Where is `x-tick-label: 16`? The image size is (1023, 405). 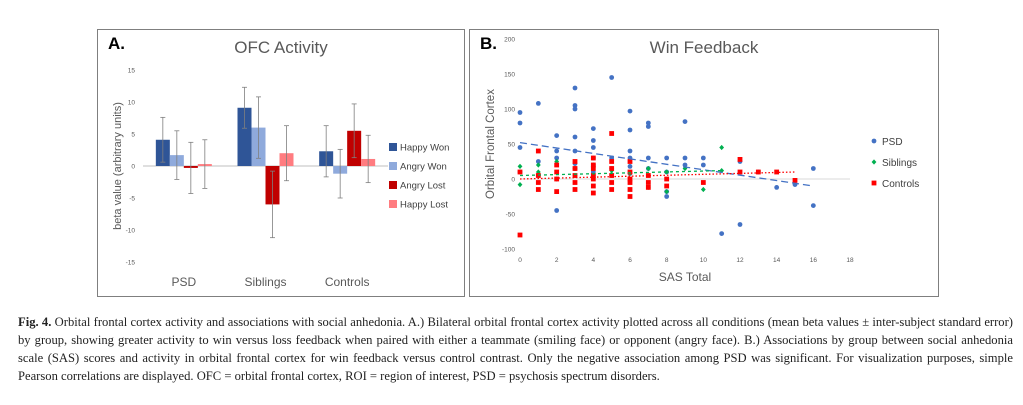 x-tick-label: 16 is located at coordinates (814, 260).